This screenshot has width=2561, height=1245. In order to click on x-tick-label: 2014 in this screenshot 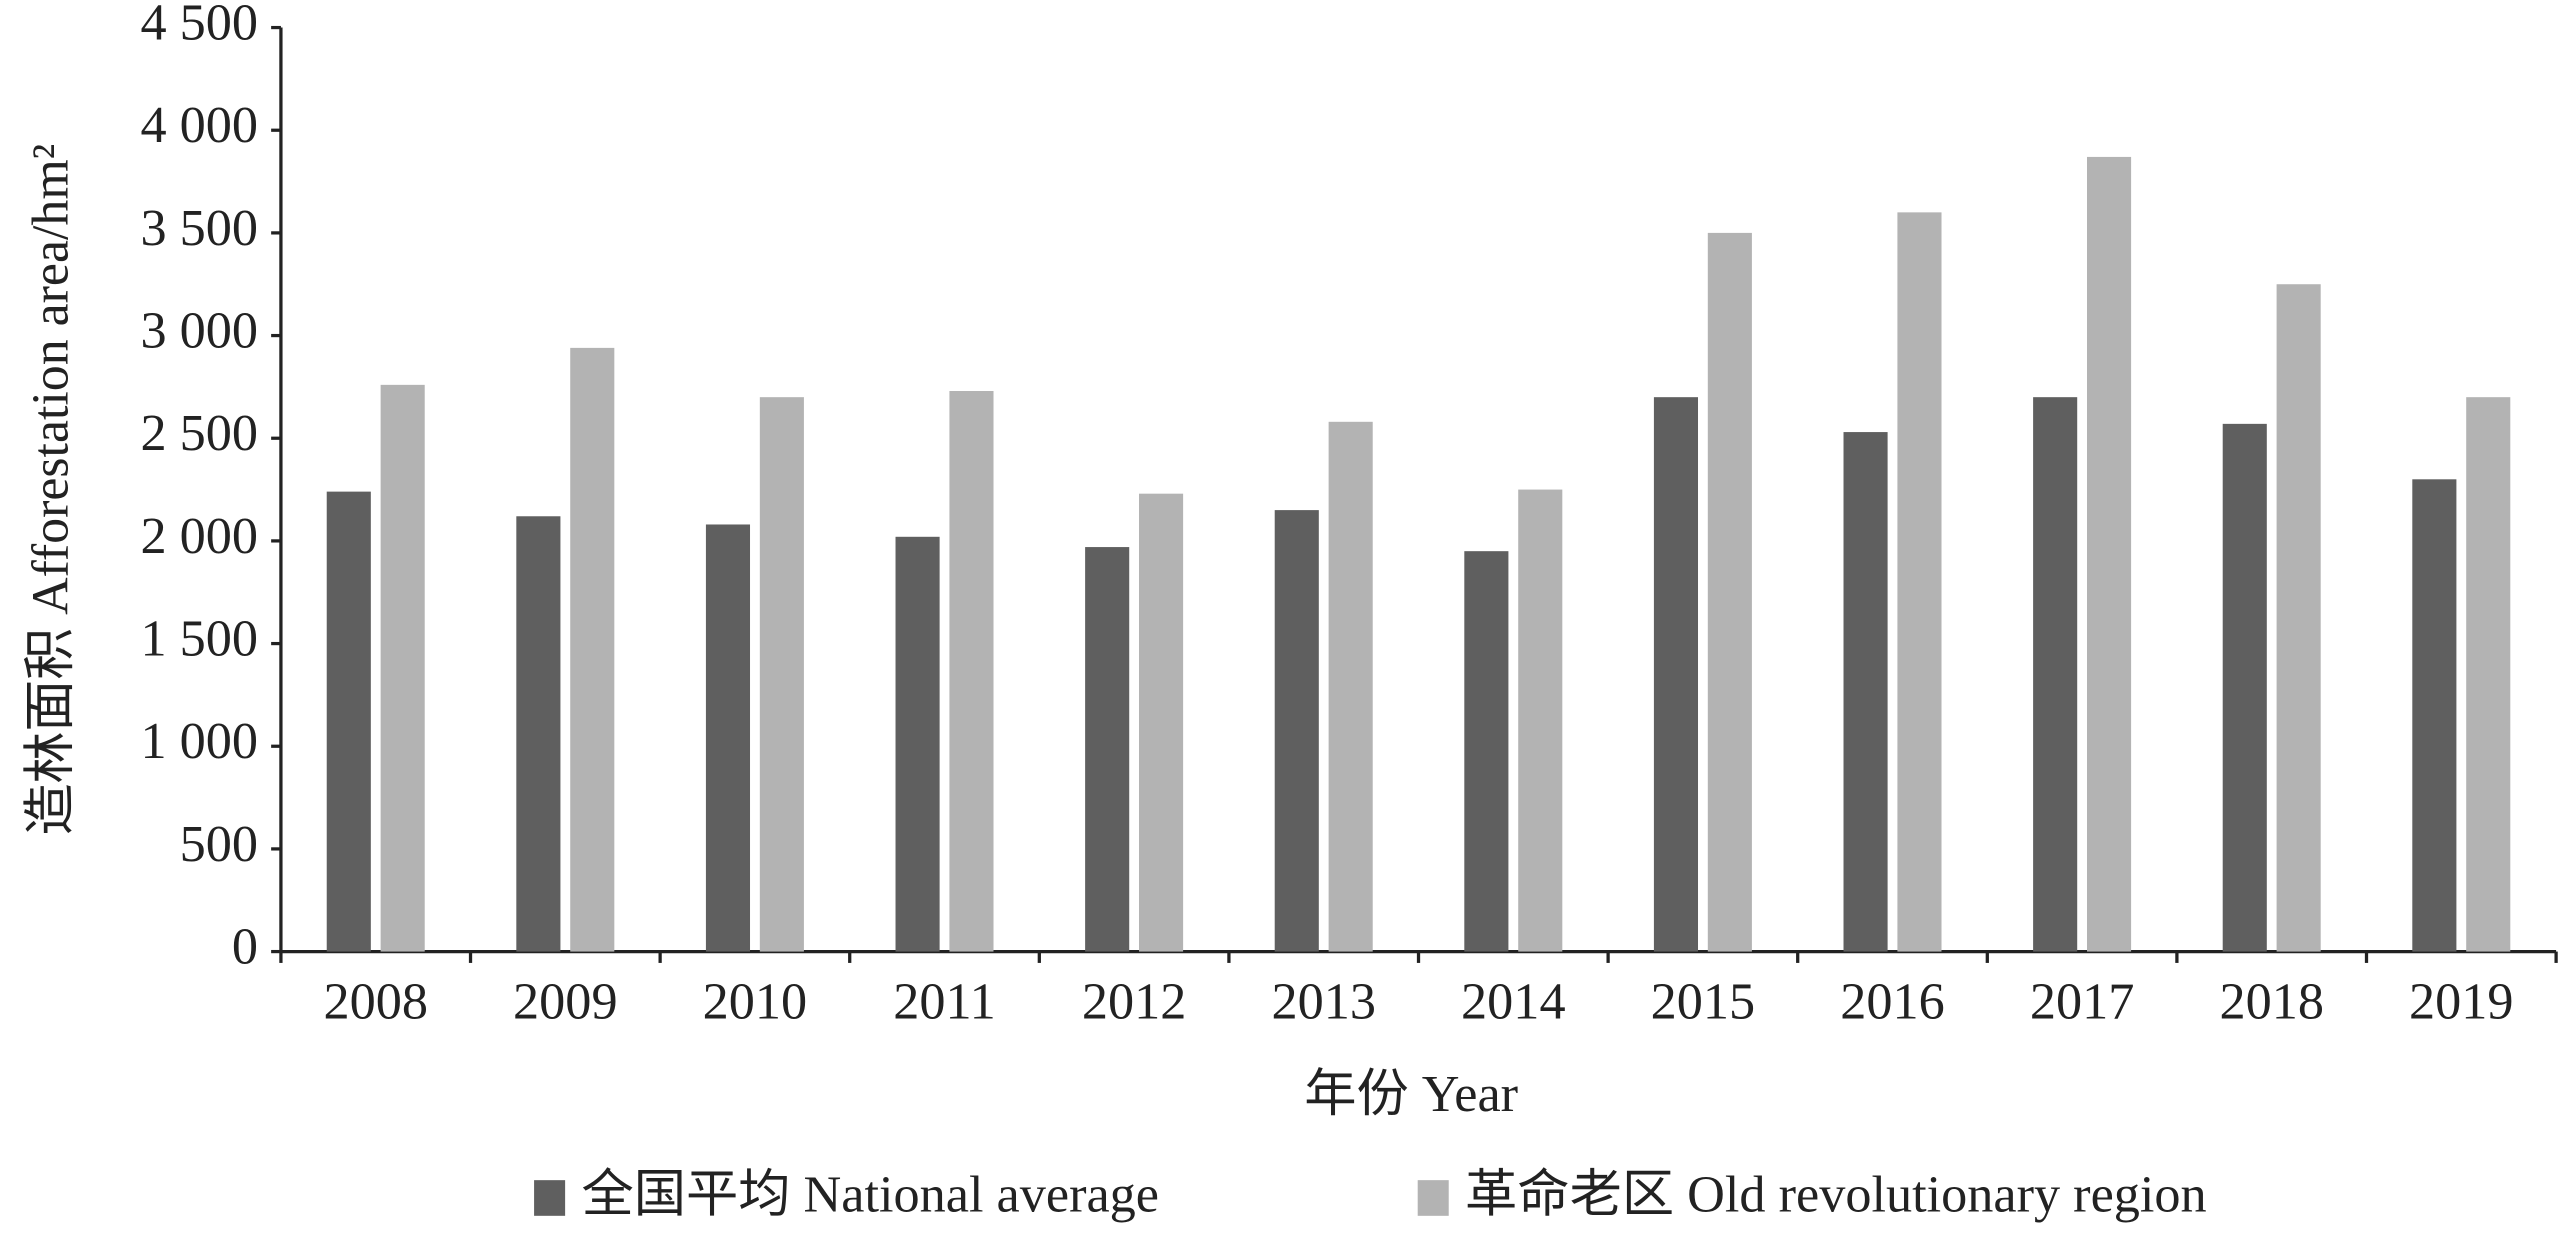, I will do `click(1513, 1002)`.